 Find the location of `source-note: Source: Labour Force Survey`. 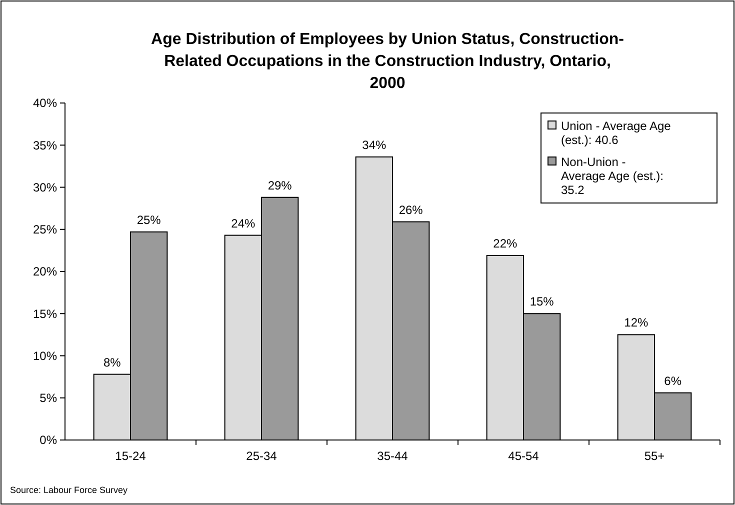

source-note: Source: Labour Force Survey is located at coordinates (69, 490).